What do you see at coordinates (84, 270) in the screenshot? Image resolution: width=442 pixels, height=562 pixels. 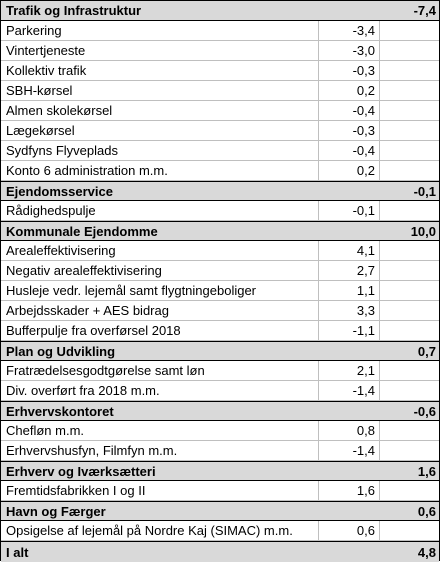 I see `item-label: Negativ arealeffektivisering` at bounding box center [84, 270].